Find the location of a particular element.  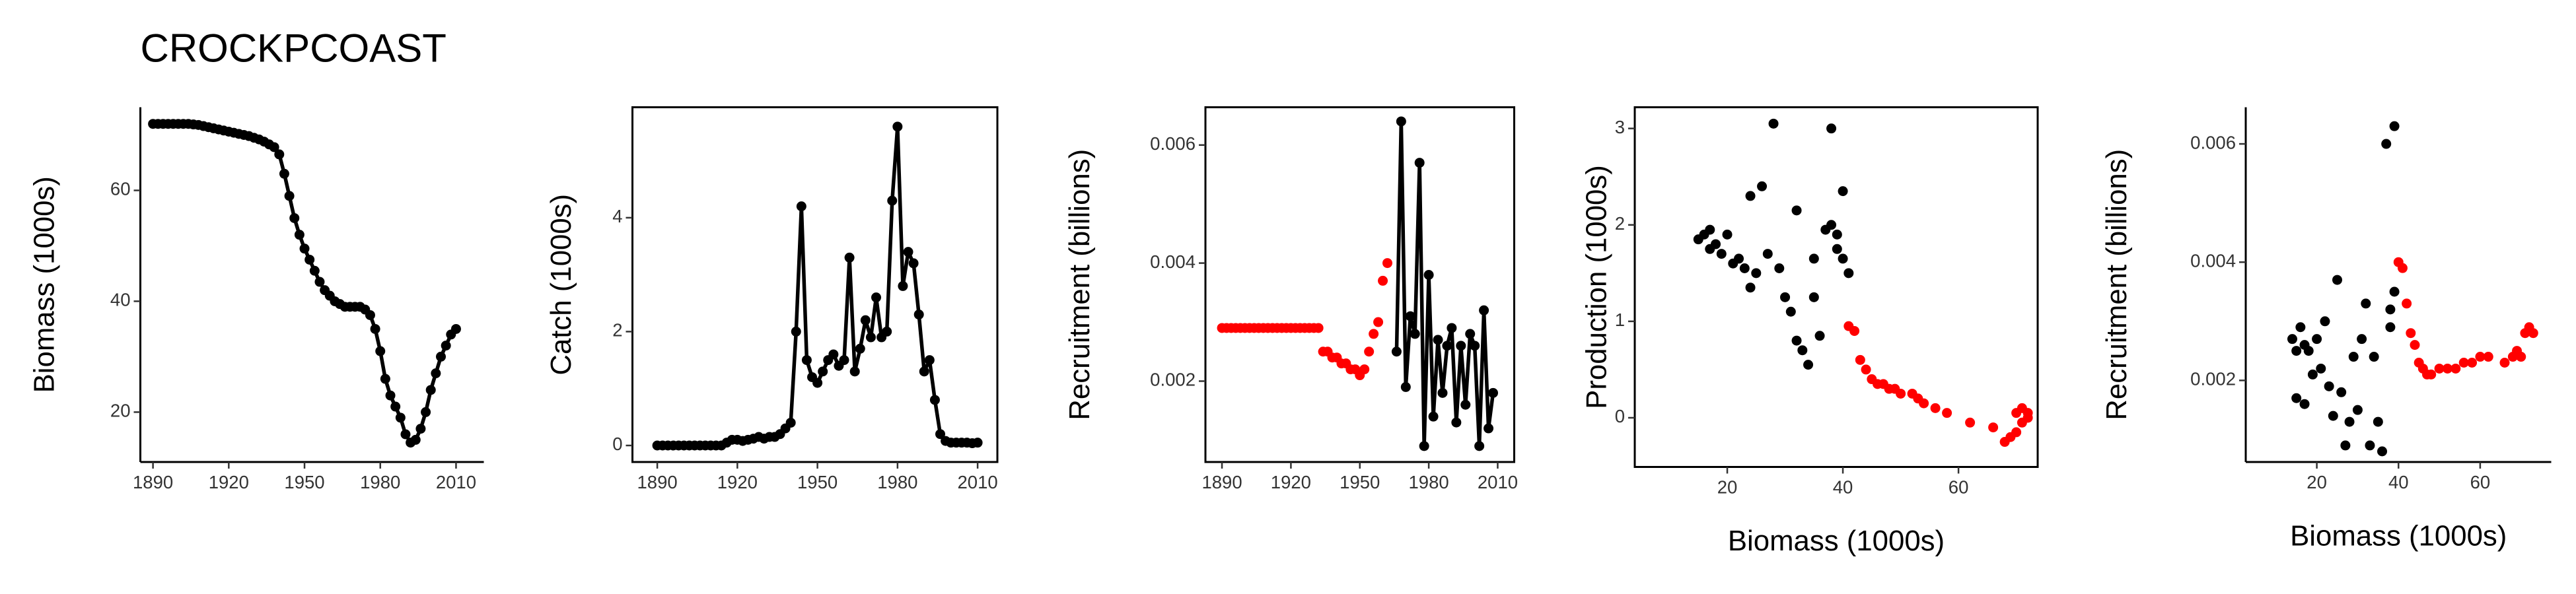

y-tick-label: 4 is located at coordinates (617, 216).